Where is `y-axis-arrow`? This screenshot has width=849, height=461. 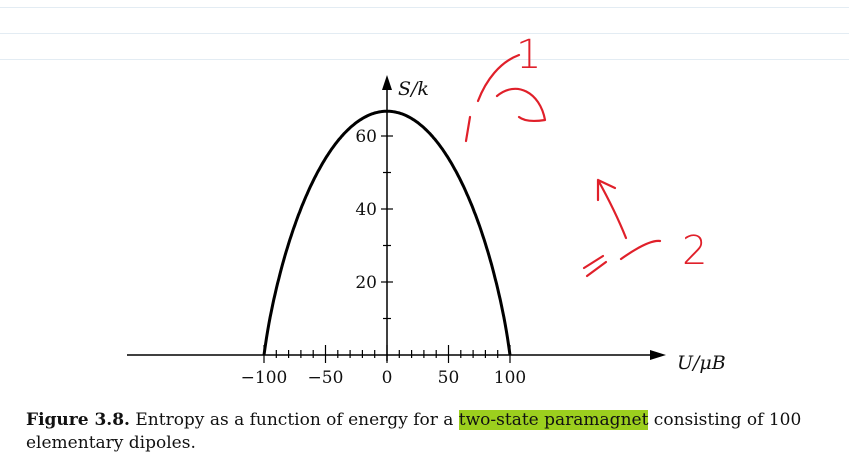
y-axis-arrow is located at coordinates (387, 82).